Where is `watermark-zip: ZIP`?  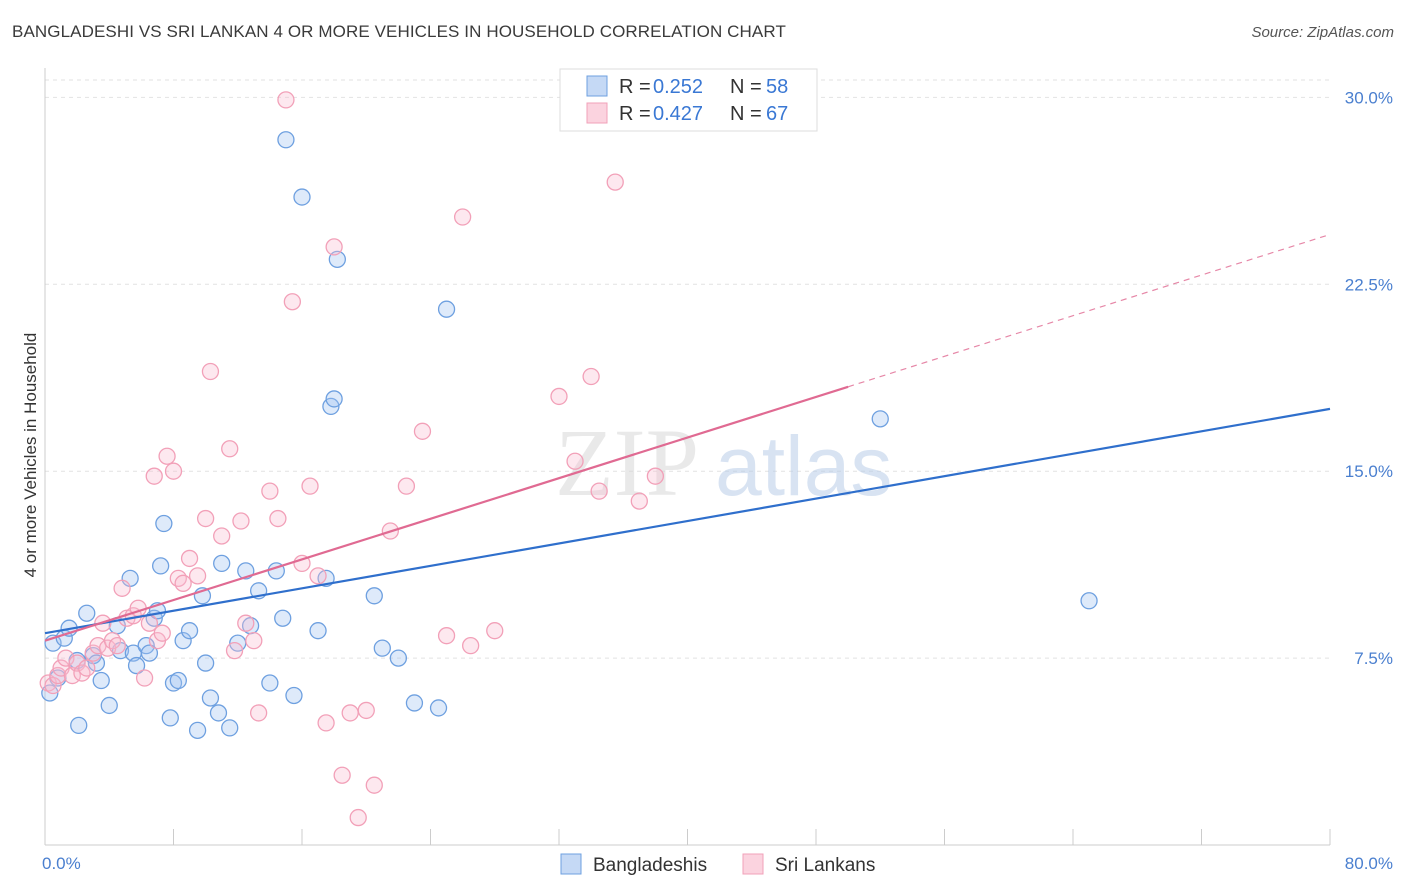 watermark-zip: ZIP is located at coordinates (627, 462).